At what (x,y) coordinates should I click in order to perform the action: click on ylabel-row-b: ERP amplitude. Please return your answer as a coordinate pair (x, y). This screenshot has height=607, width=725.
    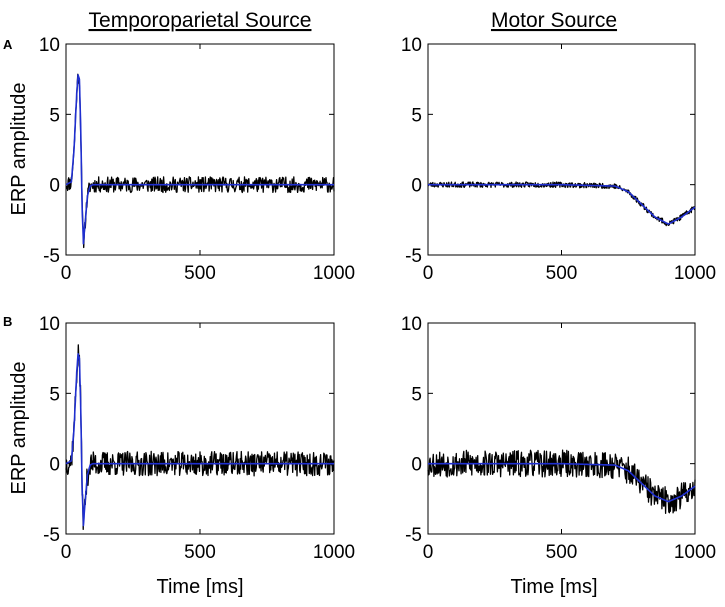
    Looking at the image, I should click on (19, 427).